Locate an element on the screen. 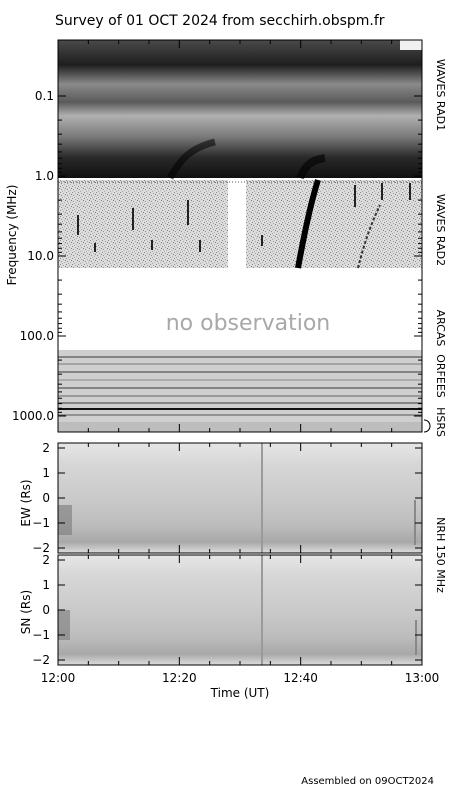  nrh-ew-panel: 2 1 0 −1 −2 EW (Rs) is located at coordinates (221, 498).